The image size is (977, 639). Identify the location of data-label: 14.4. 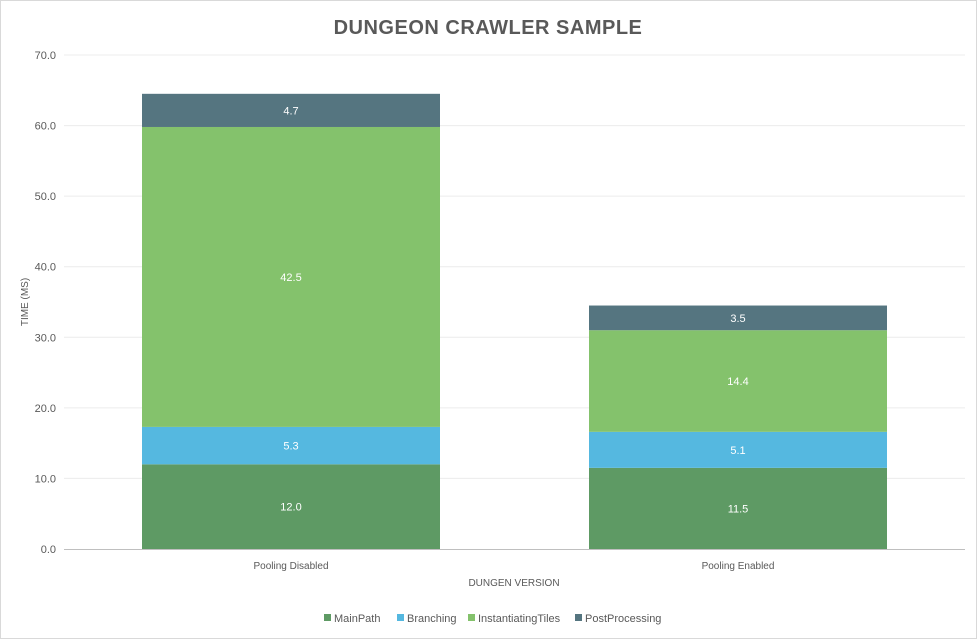
(737, 382).